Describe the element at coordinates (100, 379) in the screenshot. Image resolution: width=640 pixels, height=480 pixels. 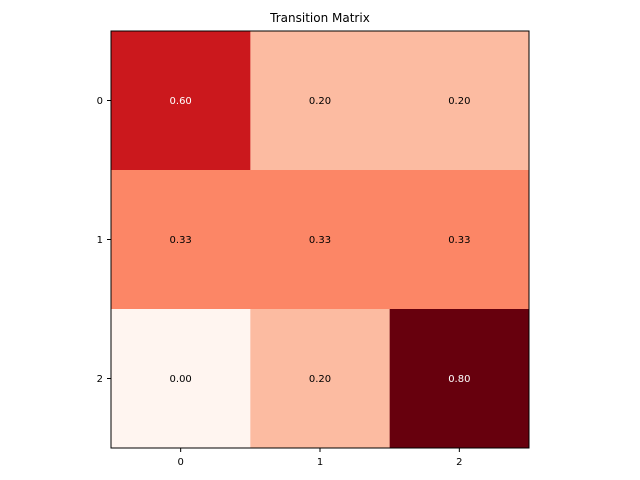
I see `y-tick-label-2: 2` at that location.